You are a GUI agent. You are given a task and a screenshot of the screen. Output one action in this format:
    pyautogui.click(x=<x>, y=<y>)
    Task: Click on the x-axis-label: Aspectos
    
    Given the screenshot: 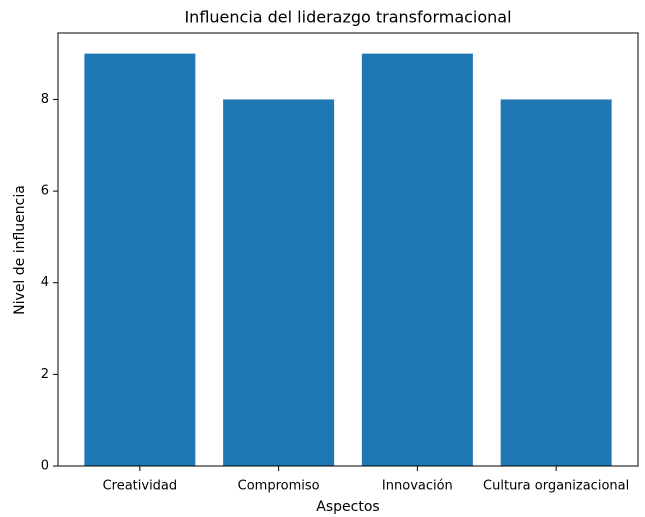 What is the action you would take?
    pyautogui.click(x=347, y=507)
    